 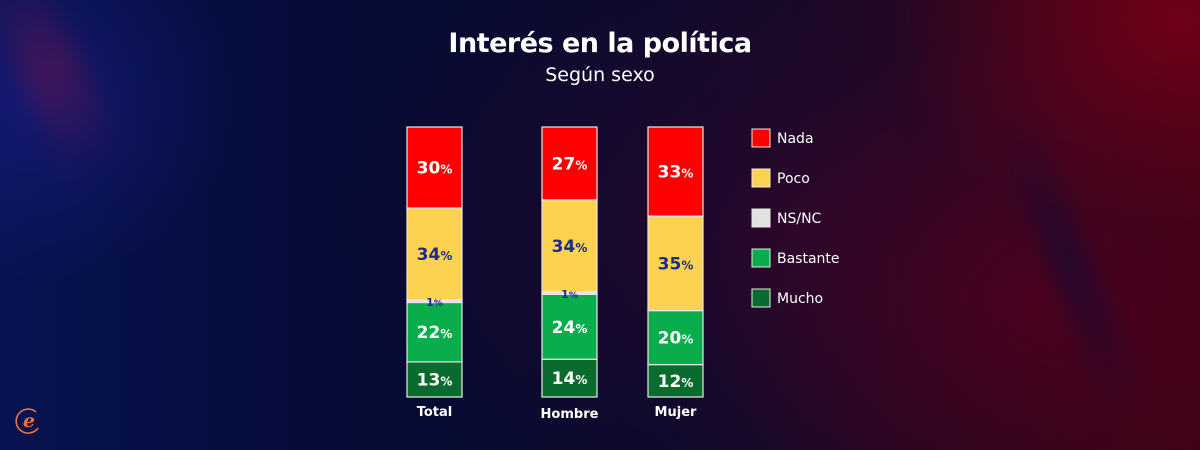 What do you see at coordinates (795, 139) in the screenshot?
I see `legend-label-nada: Nada` at bounding box center [795, 139].